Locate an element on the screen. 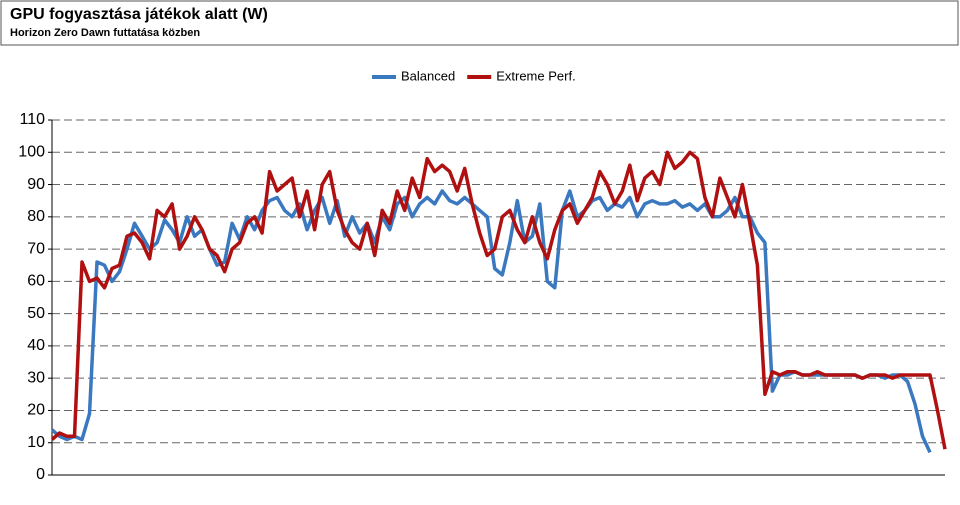 The width and height of the screenshot is (960, 505). chart-subtitle: Horizon Zero Dawn futtatása közben is located at coordinates (105, 33).